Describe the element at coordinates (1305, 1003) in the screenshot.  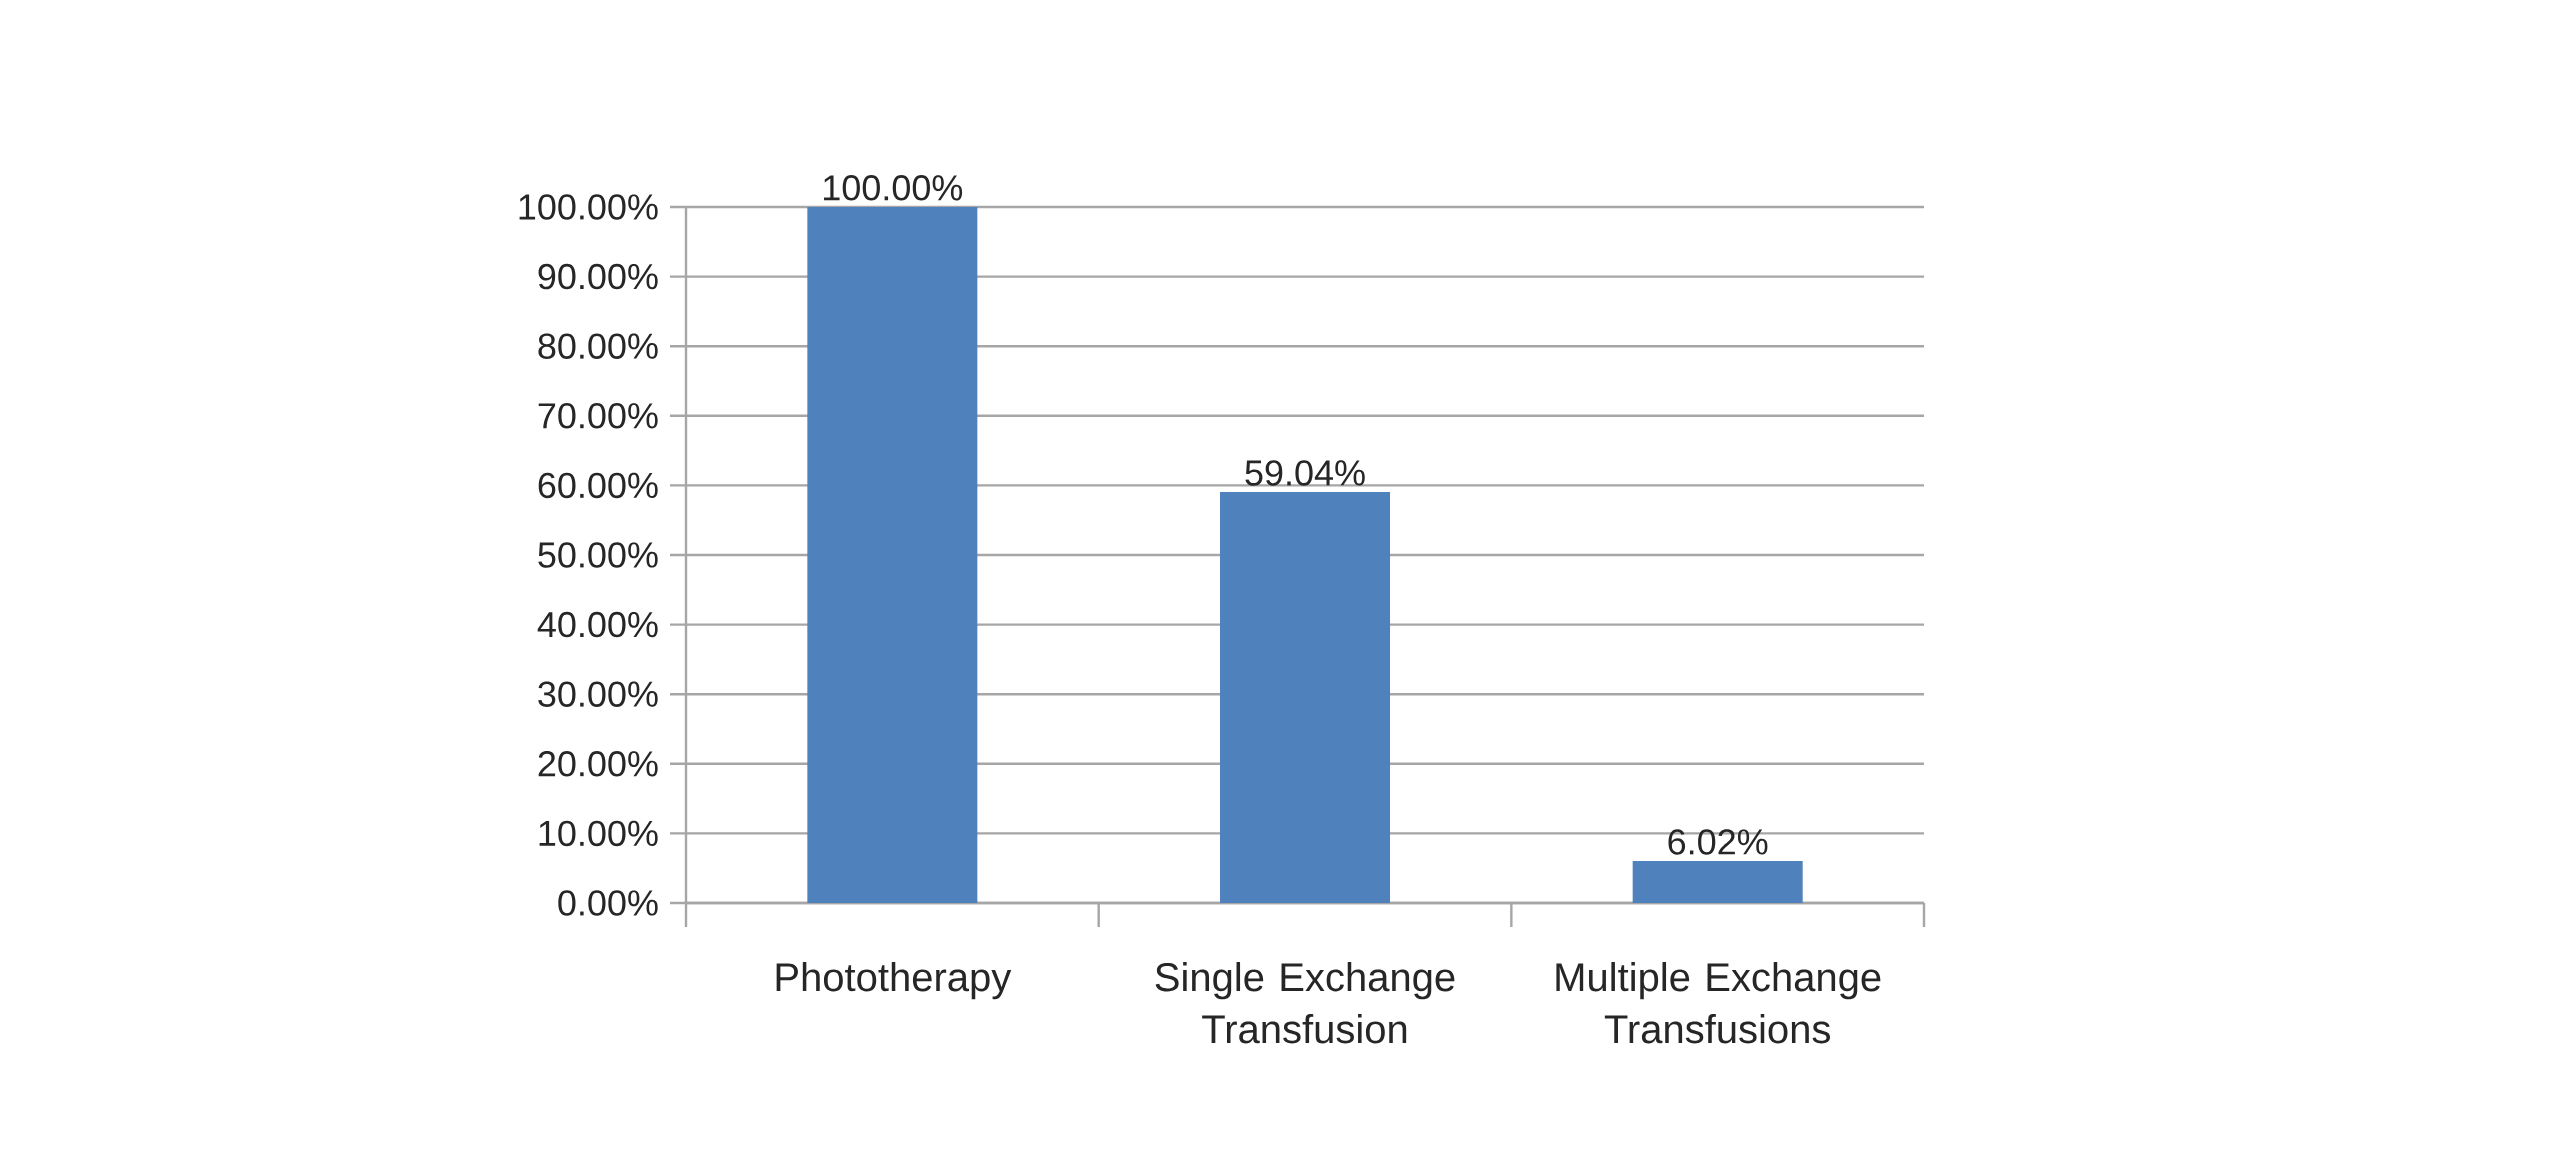
I see `x-tick-label: Single Exchange Transfusion` at that location.